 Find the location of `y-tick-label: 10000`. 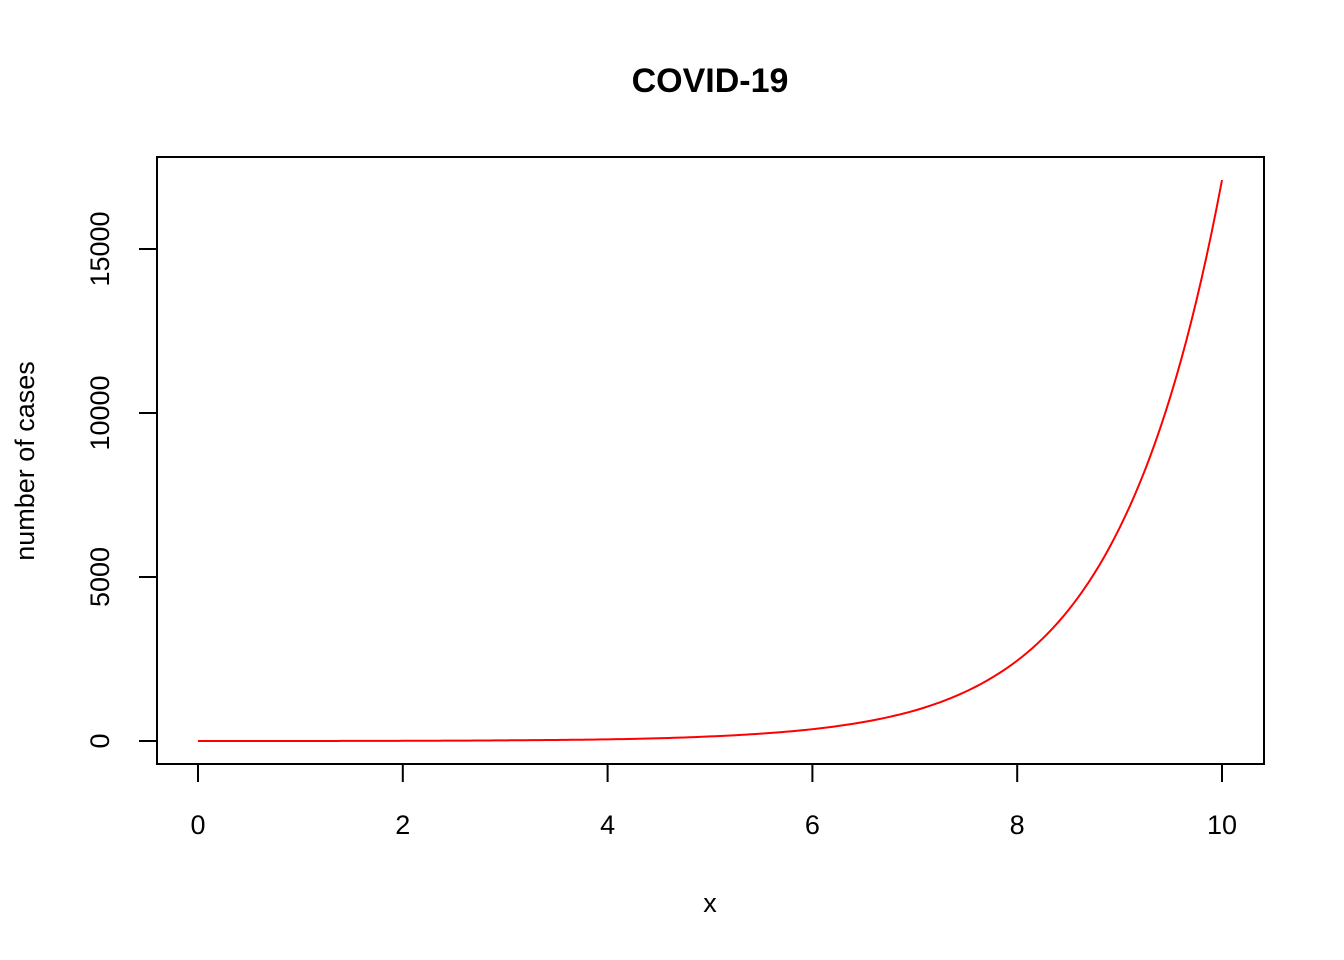

y-tick-label: 10000 is located at coordinates (100, 412).